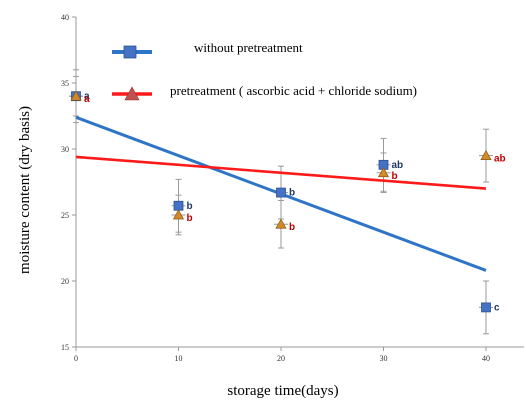 This screenshot has width=526, height=400. What do you see at coordinates (65, 149) in the screenshot?
I see `y-tick-label: 30` at bounding box center [65, 149].